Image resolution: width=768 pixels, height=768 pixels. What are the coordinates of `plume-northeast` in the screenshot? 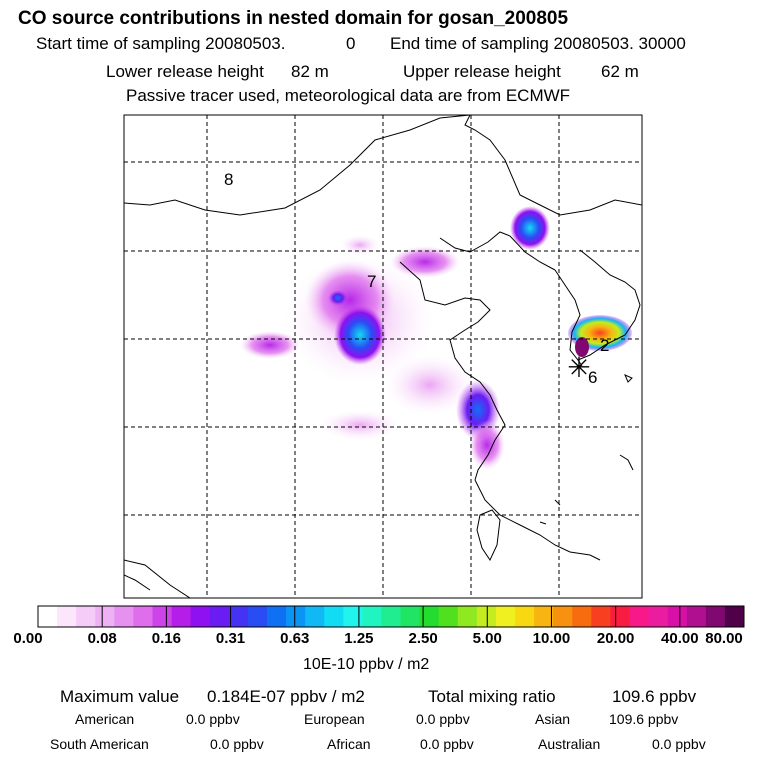 It's located at (425, 262).